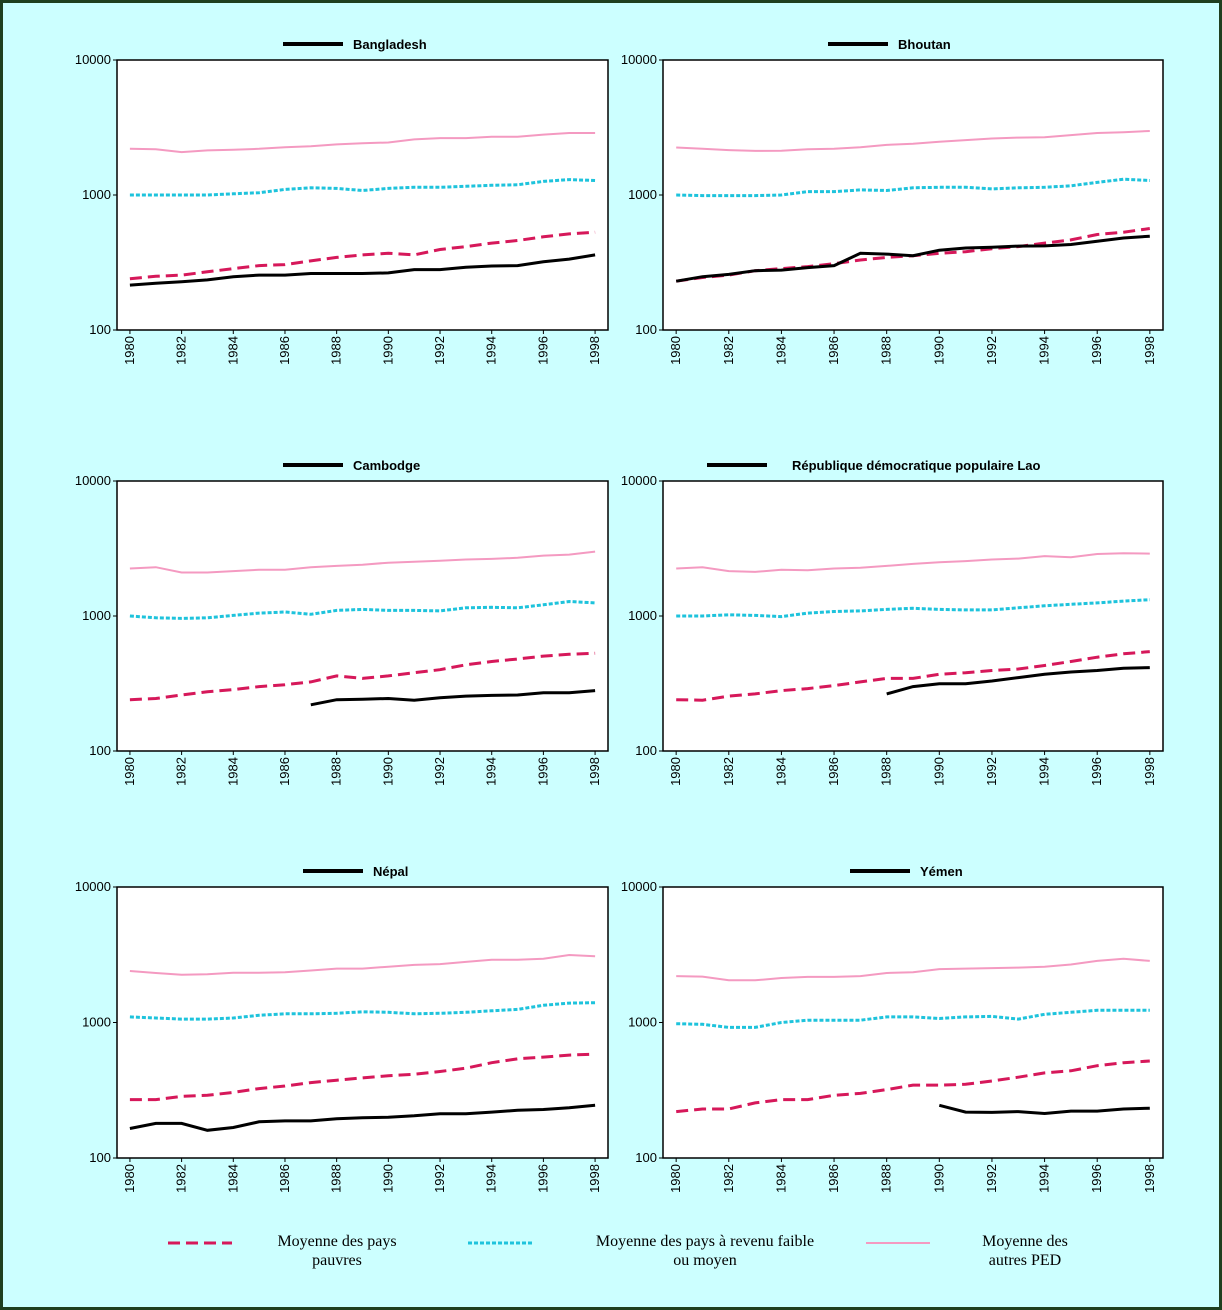  I want to click on legend-label: Bhoutan, so click(924, 44).